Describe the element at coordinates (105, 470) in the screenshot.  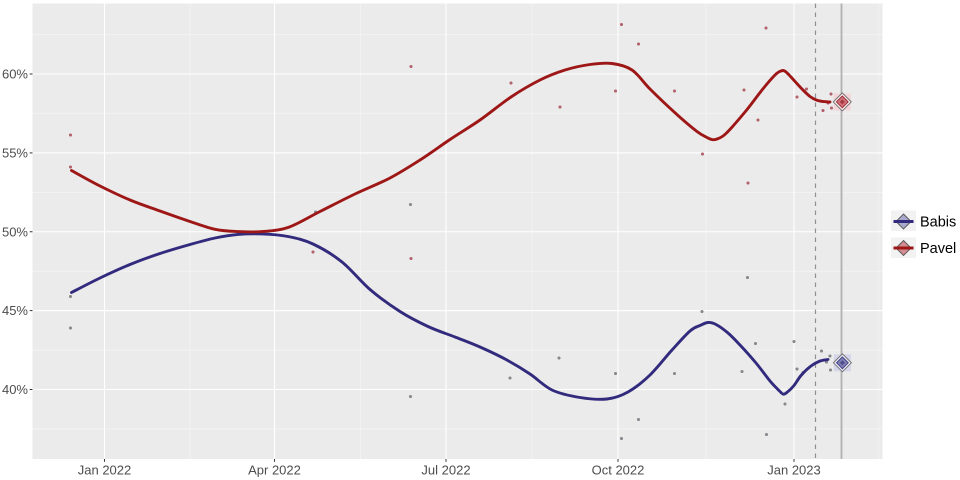
I see `svg-text: Jan 2022` at that location.